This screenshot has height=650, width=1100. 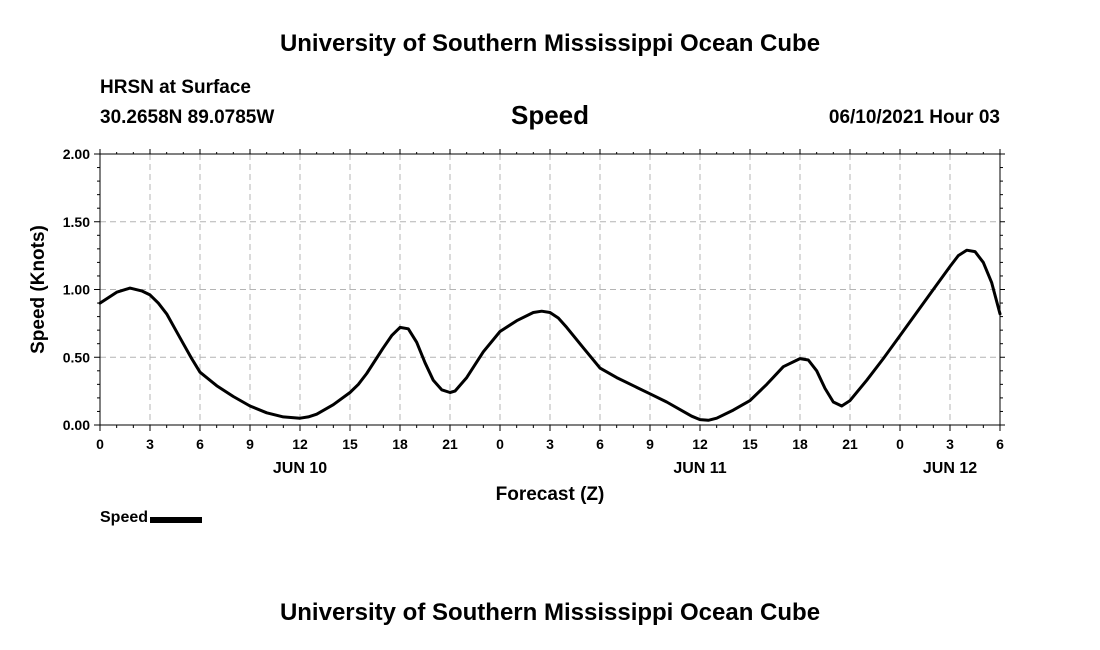 What do you see at coordinates (76, 154) in the screenshot?
I see `y-tick-label: 2.00` at bounding box center [76, 154].